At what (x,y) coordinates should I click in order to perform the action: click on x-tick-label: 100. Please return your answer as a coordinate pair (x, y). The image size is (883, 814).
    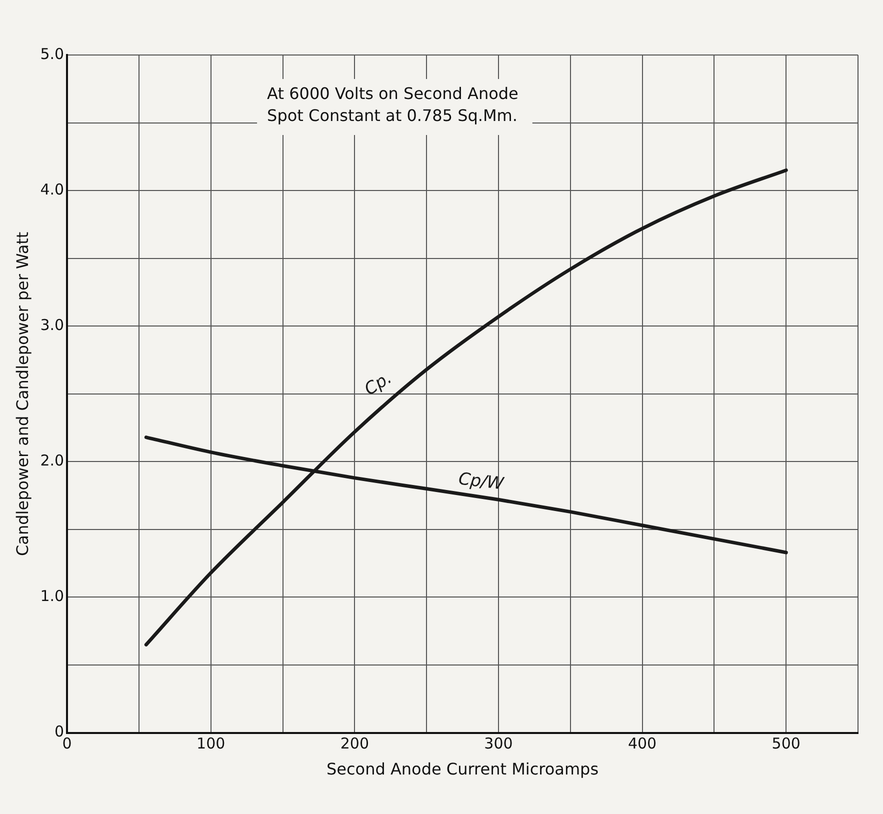
    Looking at the image, I should click on (211, 743).